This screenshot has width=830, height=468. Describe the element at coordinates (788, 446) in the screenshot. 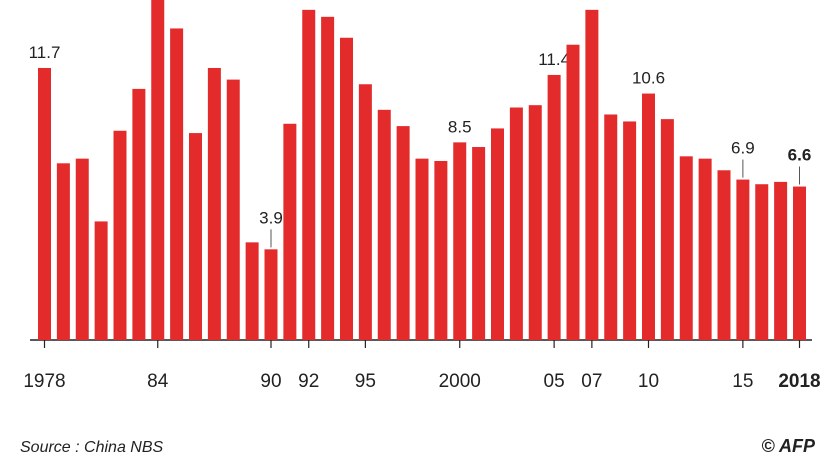

I see `credit: © AFP` at that location.